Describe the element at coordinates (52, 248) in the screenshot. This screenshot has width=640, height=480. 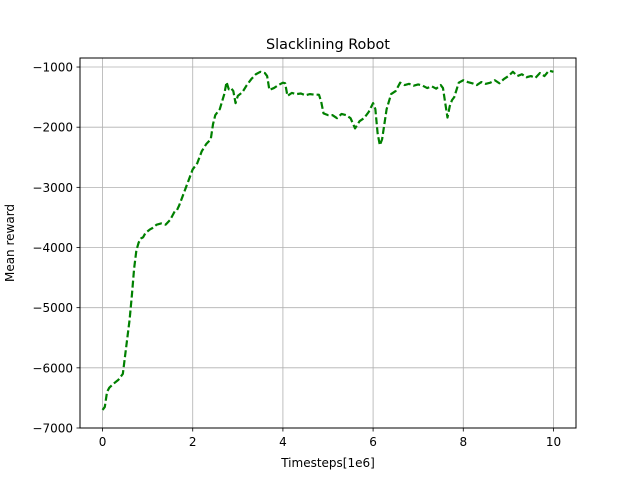
I see `y-tick-label: −4000` at that location.